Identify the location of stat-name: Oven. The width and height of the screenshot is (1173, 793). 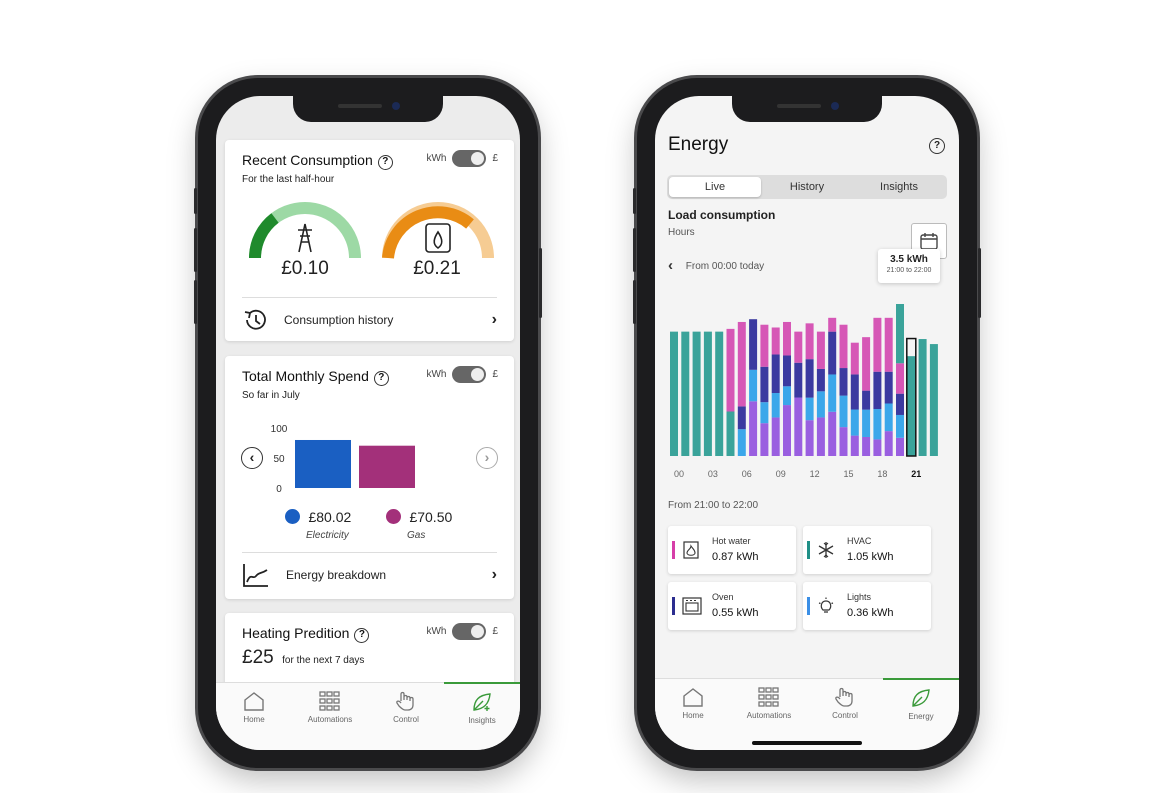
(723, 597).